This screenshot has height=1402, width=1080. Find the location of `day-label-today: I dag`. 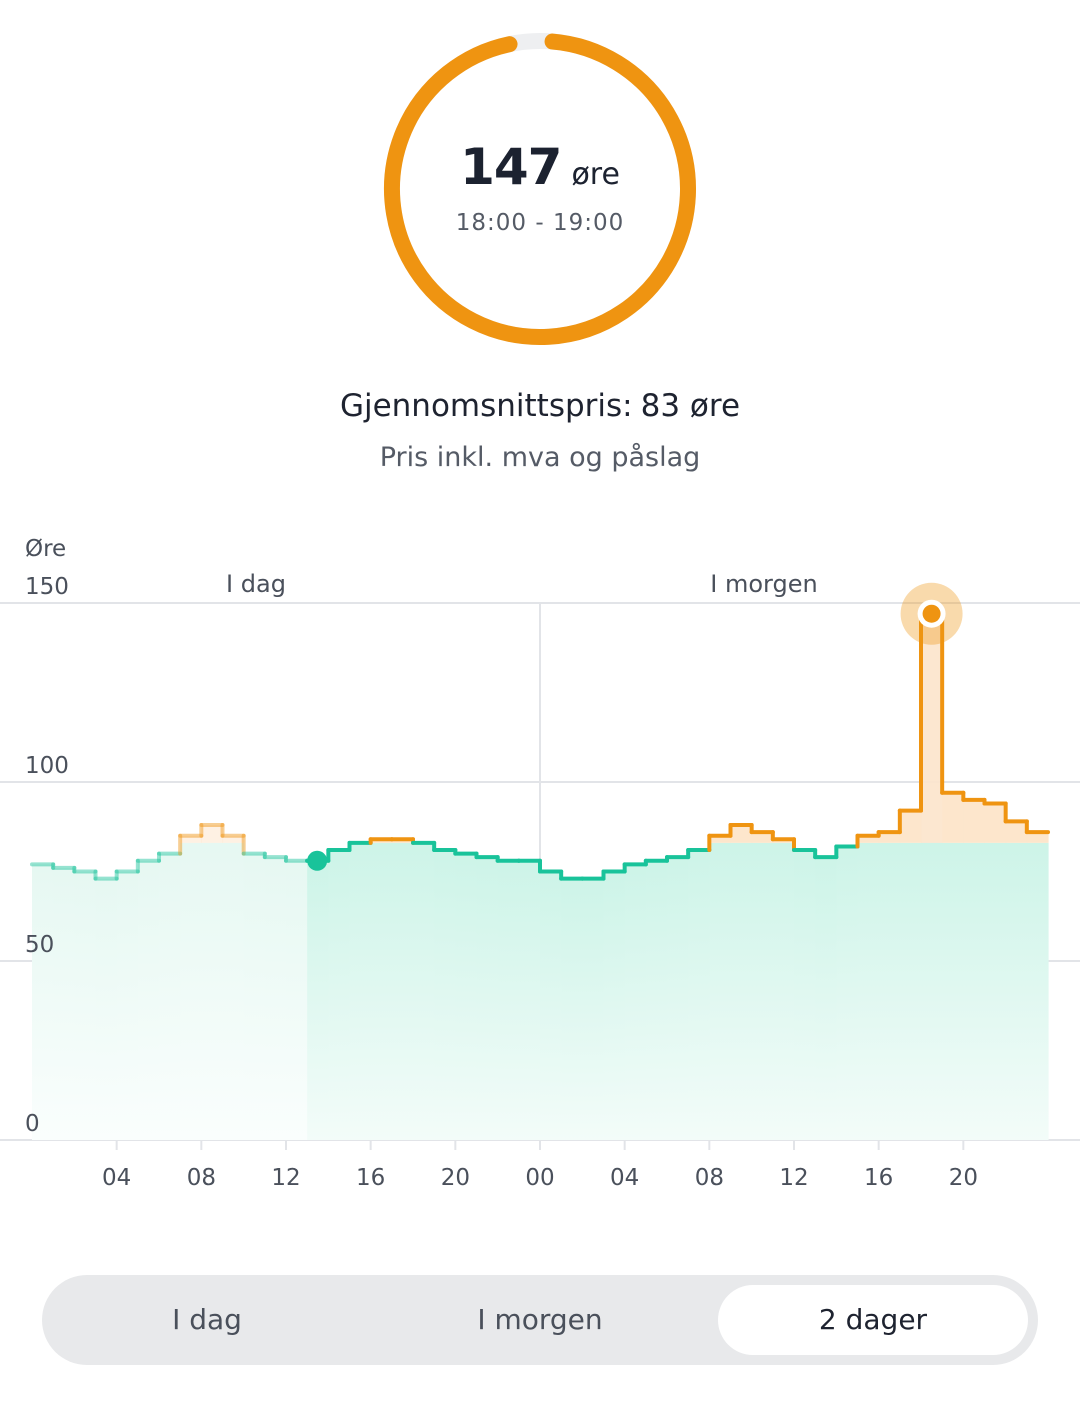

day-label-today: I dag is located at coordinates (256, 584).